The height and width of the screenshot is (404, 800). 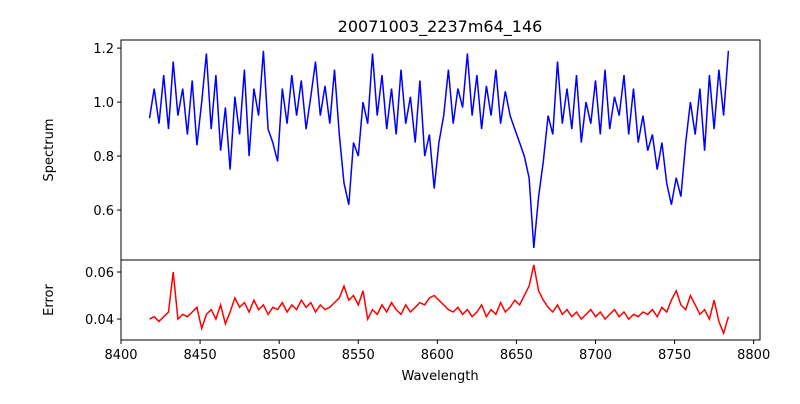 What do you see at coordinates (674, 355) in the screenshot?
I see `xtick-label: 8750` at bounding box center [674, 355].